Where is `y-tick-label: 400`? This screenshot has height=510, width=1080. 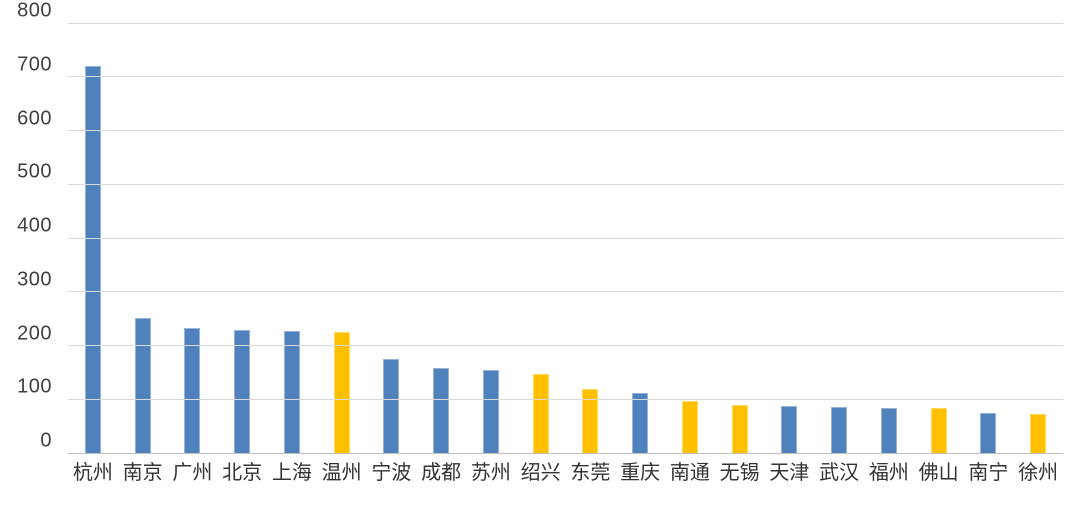 y-tick-label: 400 is located at coordinates (34, 225).